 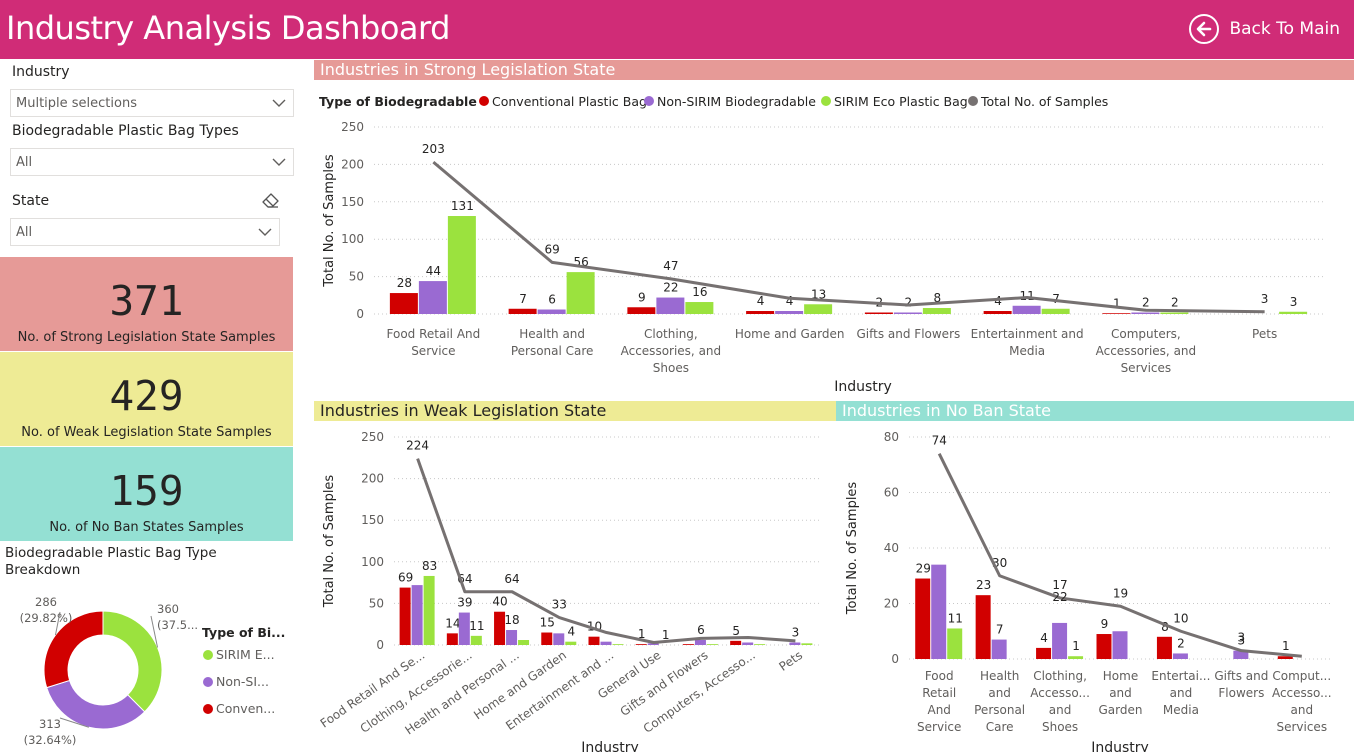 What do you see at coordinates (146, 301) in the screenshot?
I see `strong-legislation-count: 371` at bounding box center [146, 301].